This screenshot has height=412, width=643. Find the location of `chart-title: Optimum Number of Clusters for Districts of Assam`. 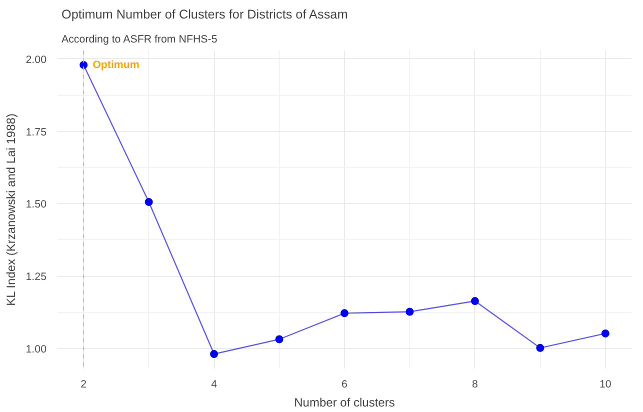

chart-title: Optimum Number of Clusters for Districts of Assam is located at coordinates (205, 15).